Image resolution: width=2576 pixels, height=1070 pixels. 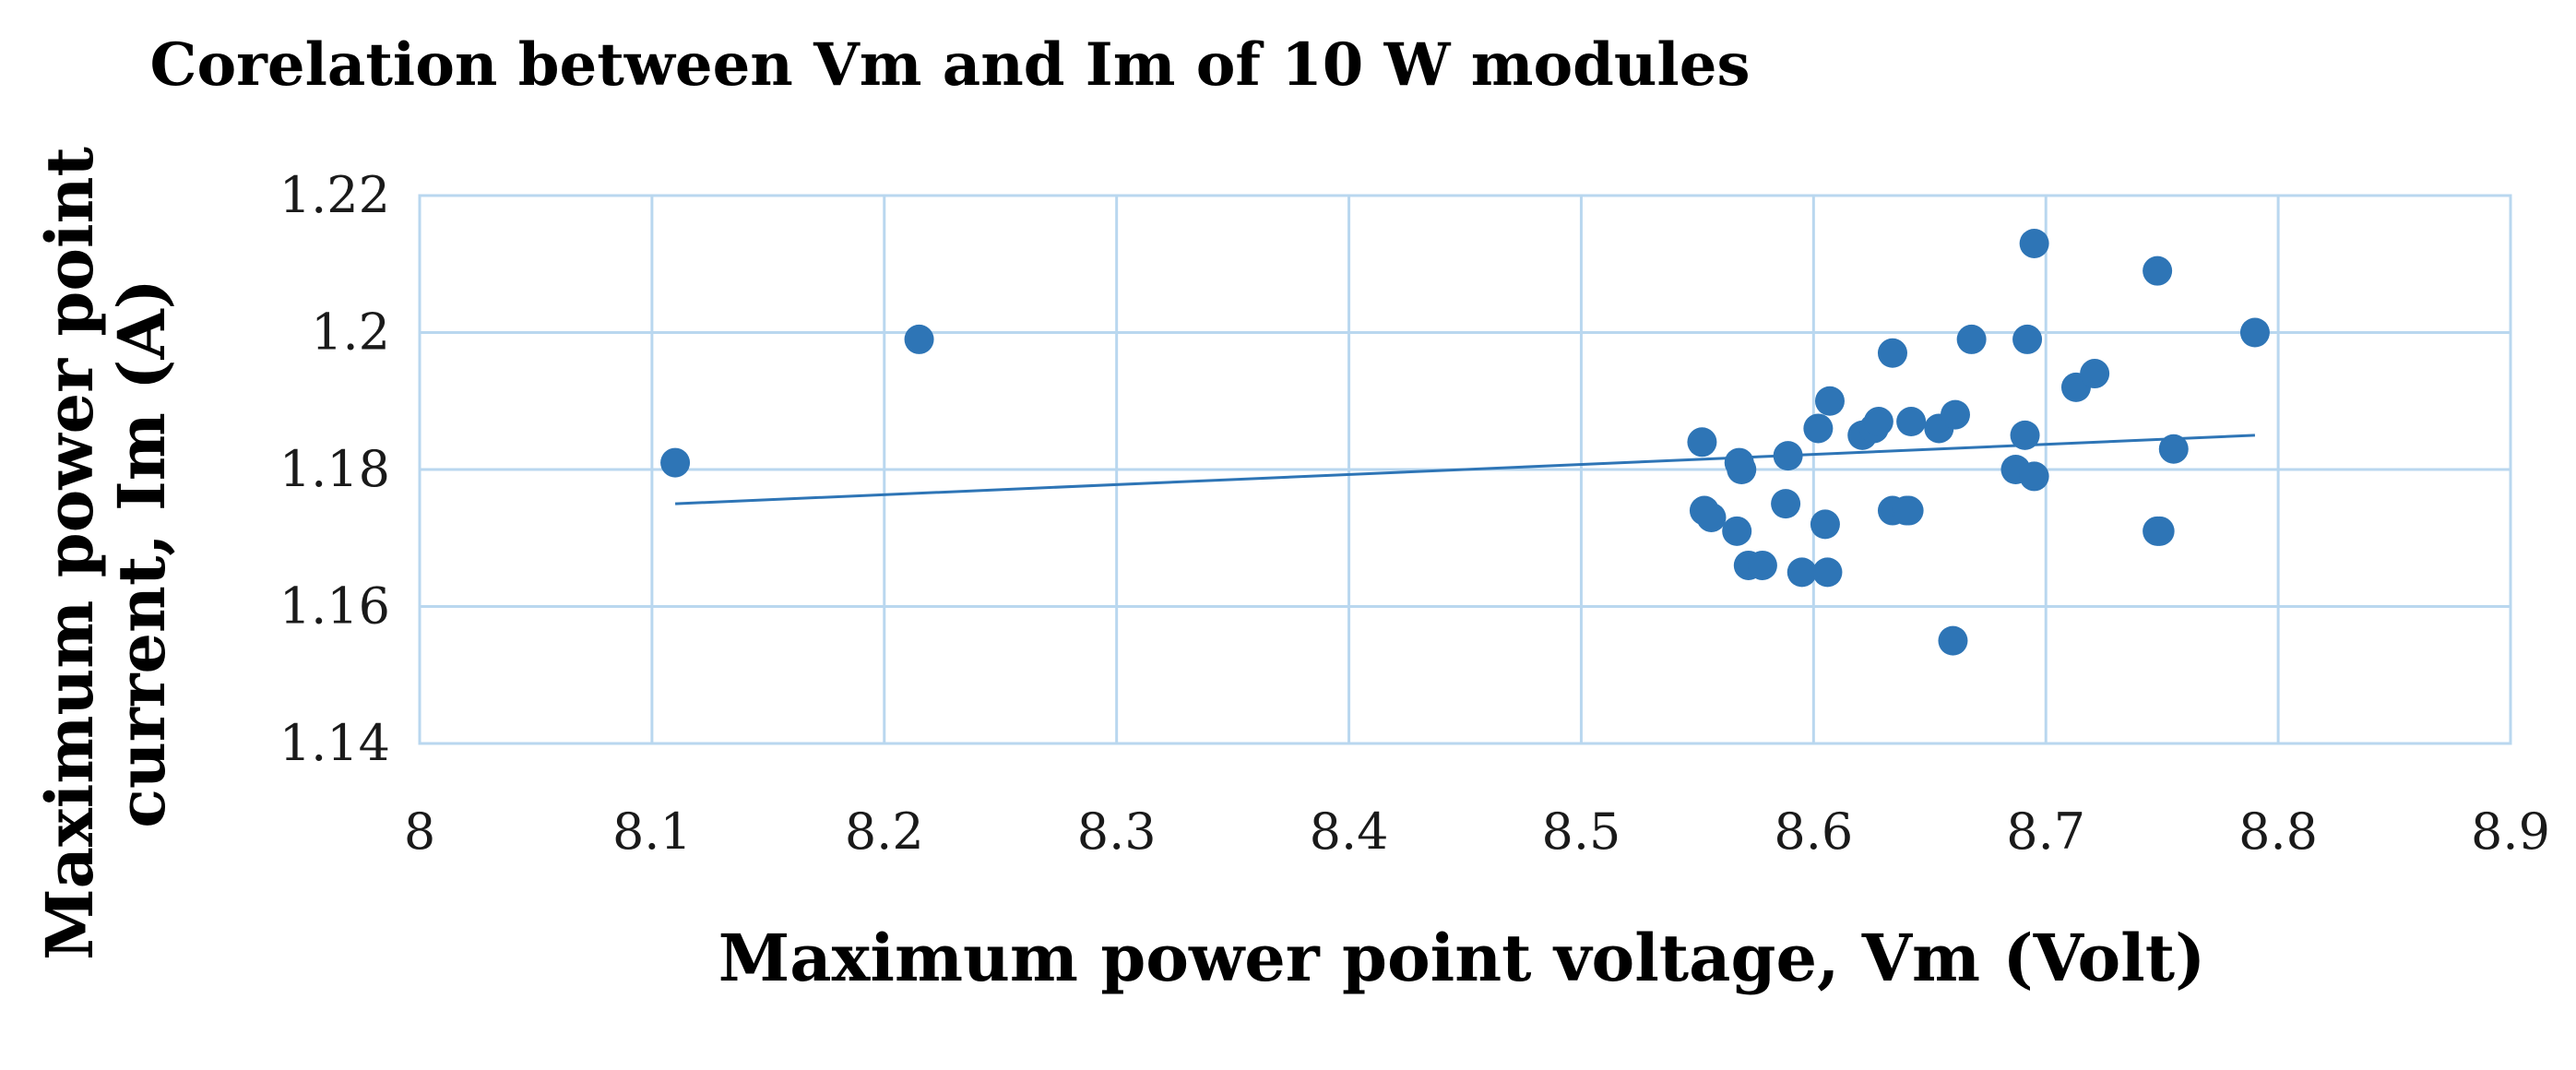 I want to click on y-tick-label: 1.18, so click(x=334, y=469).